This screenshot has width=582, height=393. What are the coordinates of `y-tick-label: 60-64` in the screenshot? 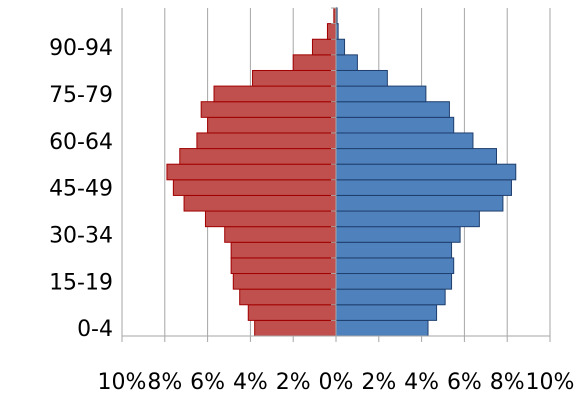 It's located at (81, 142).